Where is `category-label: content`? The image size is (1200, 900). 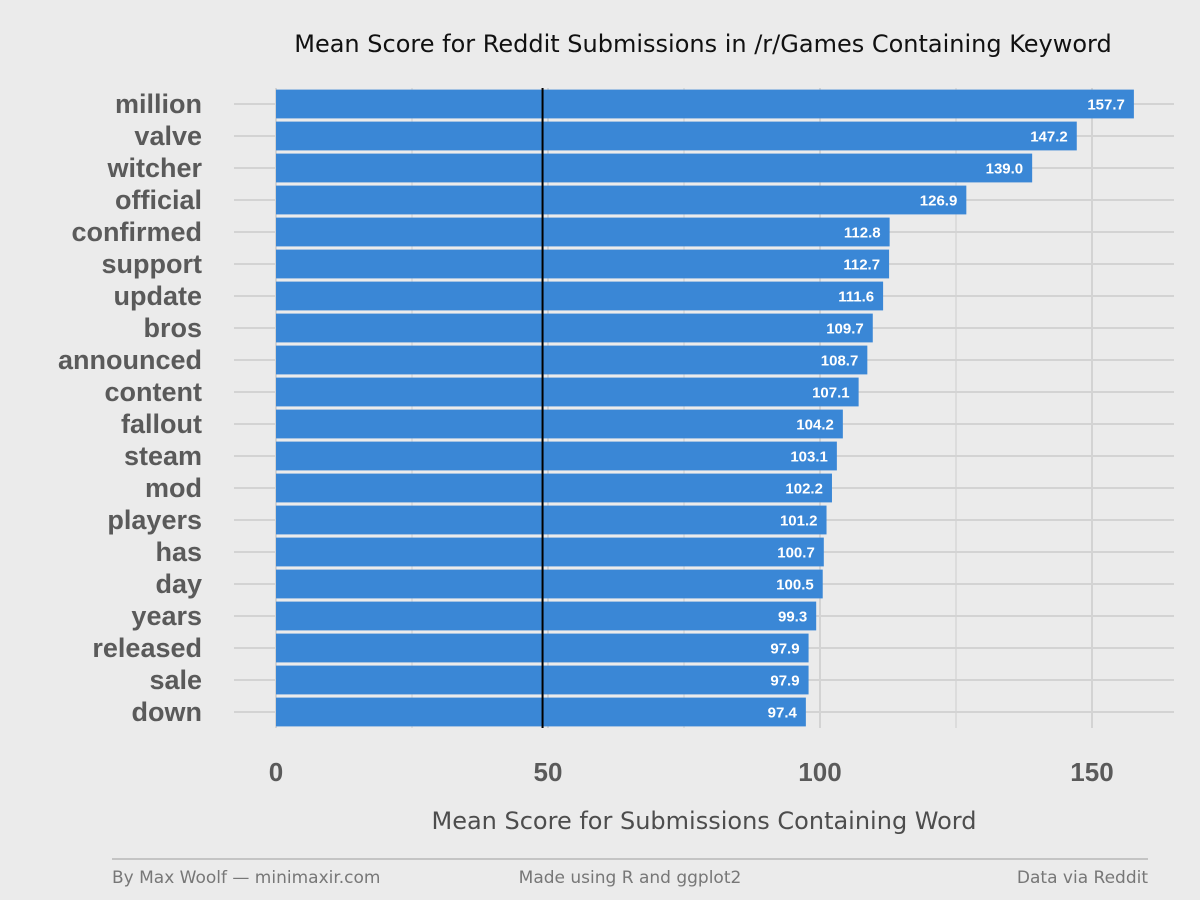
category-label: content is located at coordinates (154, 392).